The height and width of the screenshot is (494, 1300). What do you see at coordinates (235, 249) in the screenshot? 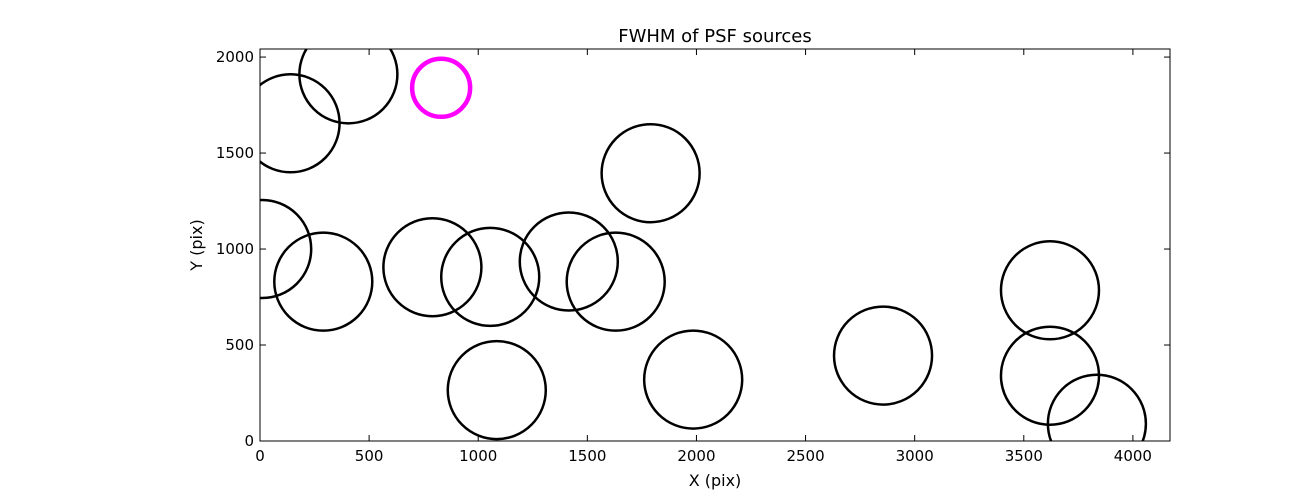
I see `y-tick-label: 1000` at bounding box center [235, 249].